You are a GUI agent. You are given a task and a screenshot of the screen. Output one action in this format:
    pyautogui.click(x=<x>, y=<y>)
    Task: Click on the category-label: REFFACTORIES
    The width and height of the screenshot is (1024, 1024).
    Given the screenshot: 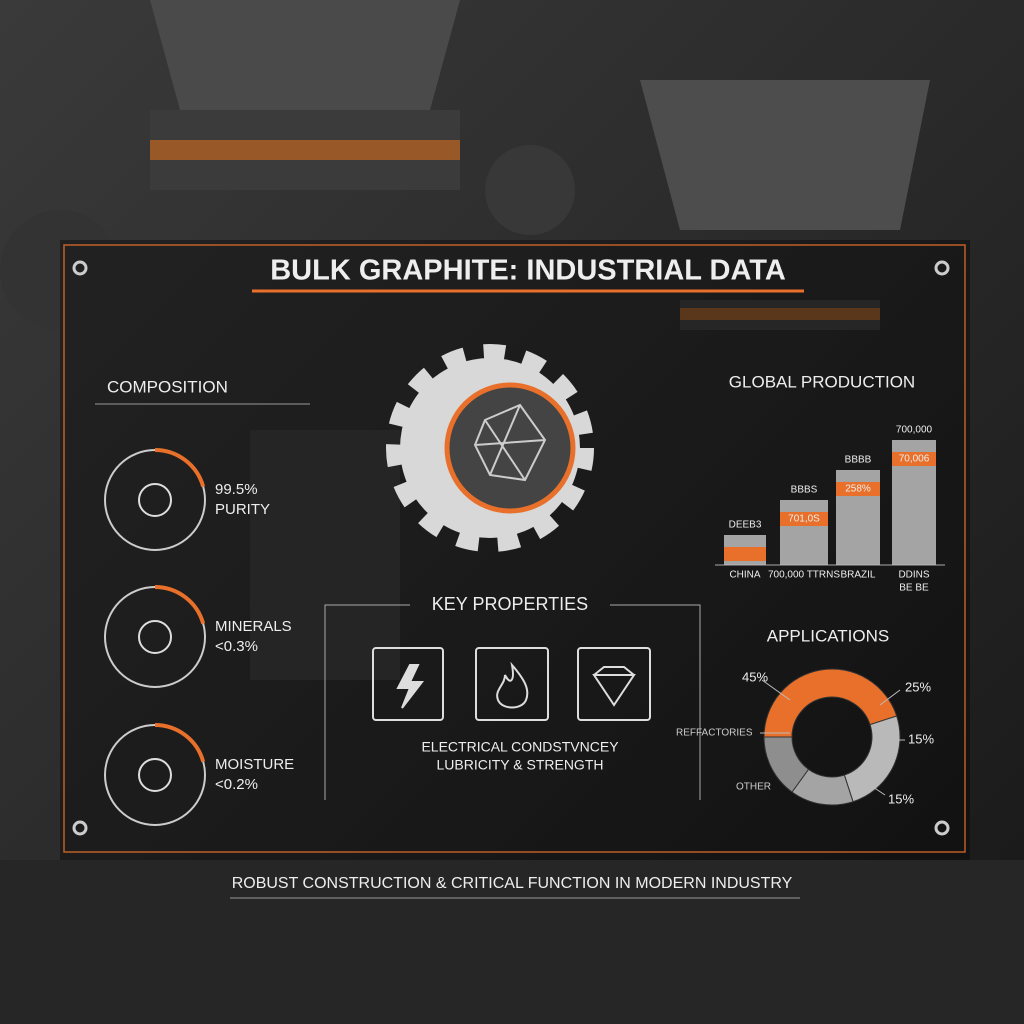 What is the action you would take?
    pyautogui.click(x=714, y=733)
    